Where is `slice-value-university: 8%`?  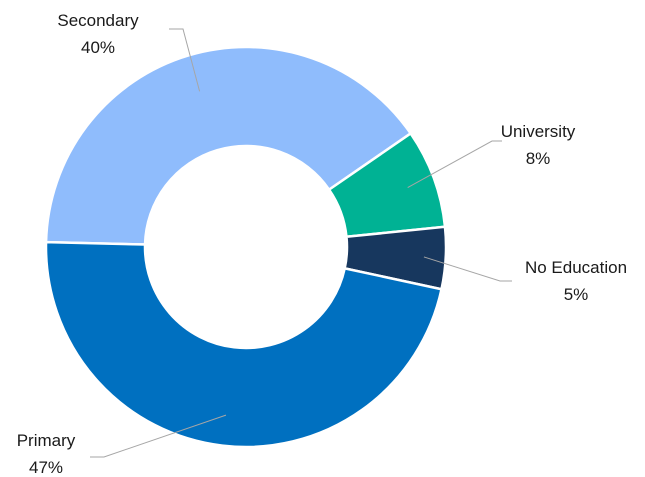
slice-value-university: 8% is located at coordinates (538, 158).